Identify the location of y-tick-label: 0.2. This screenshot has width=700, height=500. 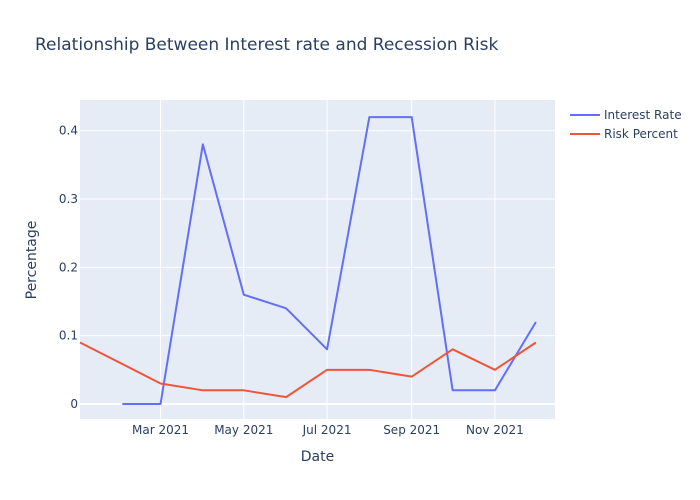
(68, 267).